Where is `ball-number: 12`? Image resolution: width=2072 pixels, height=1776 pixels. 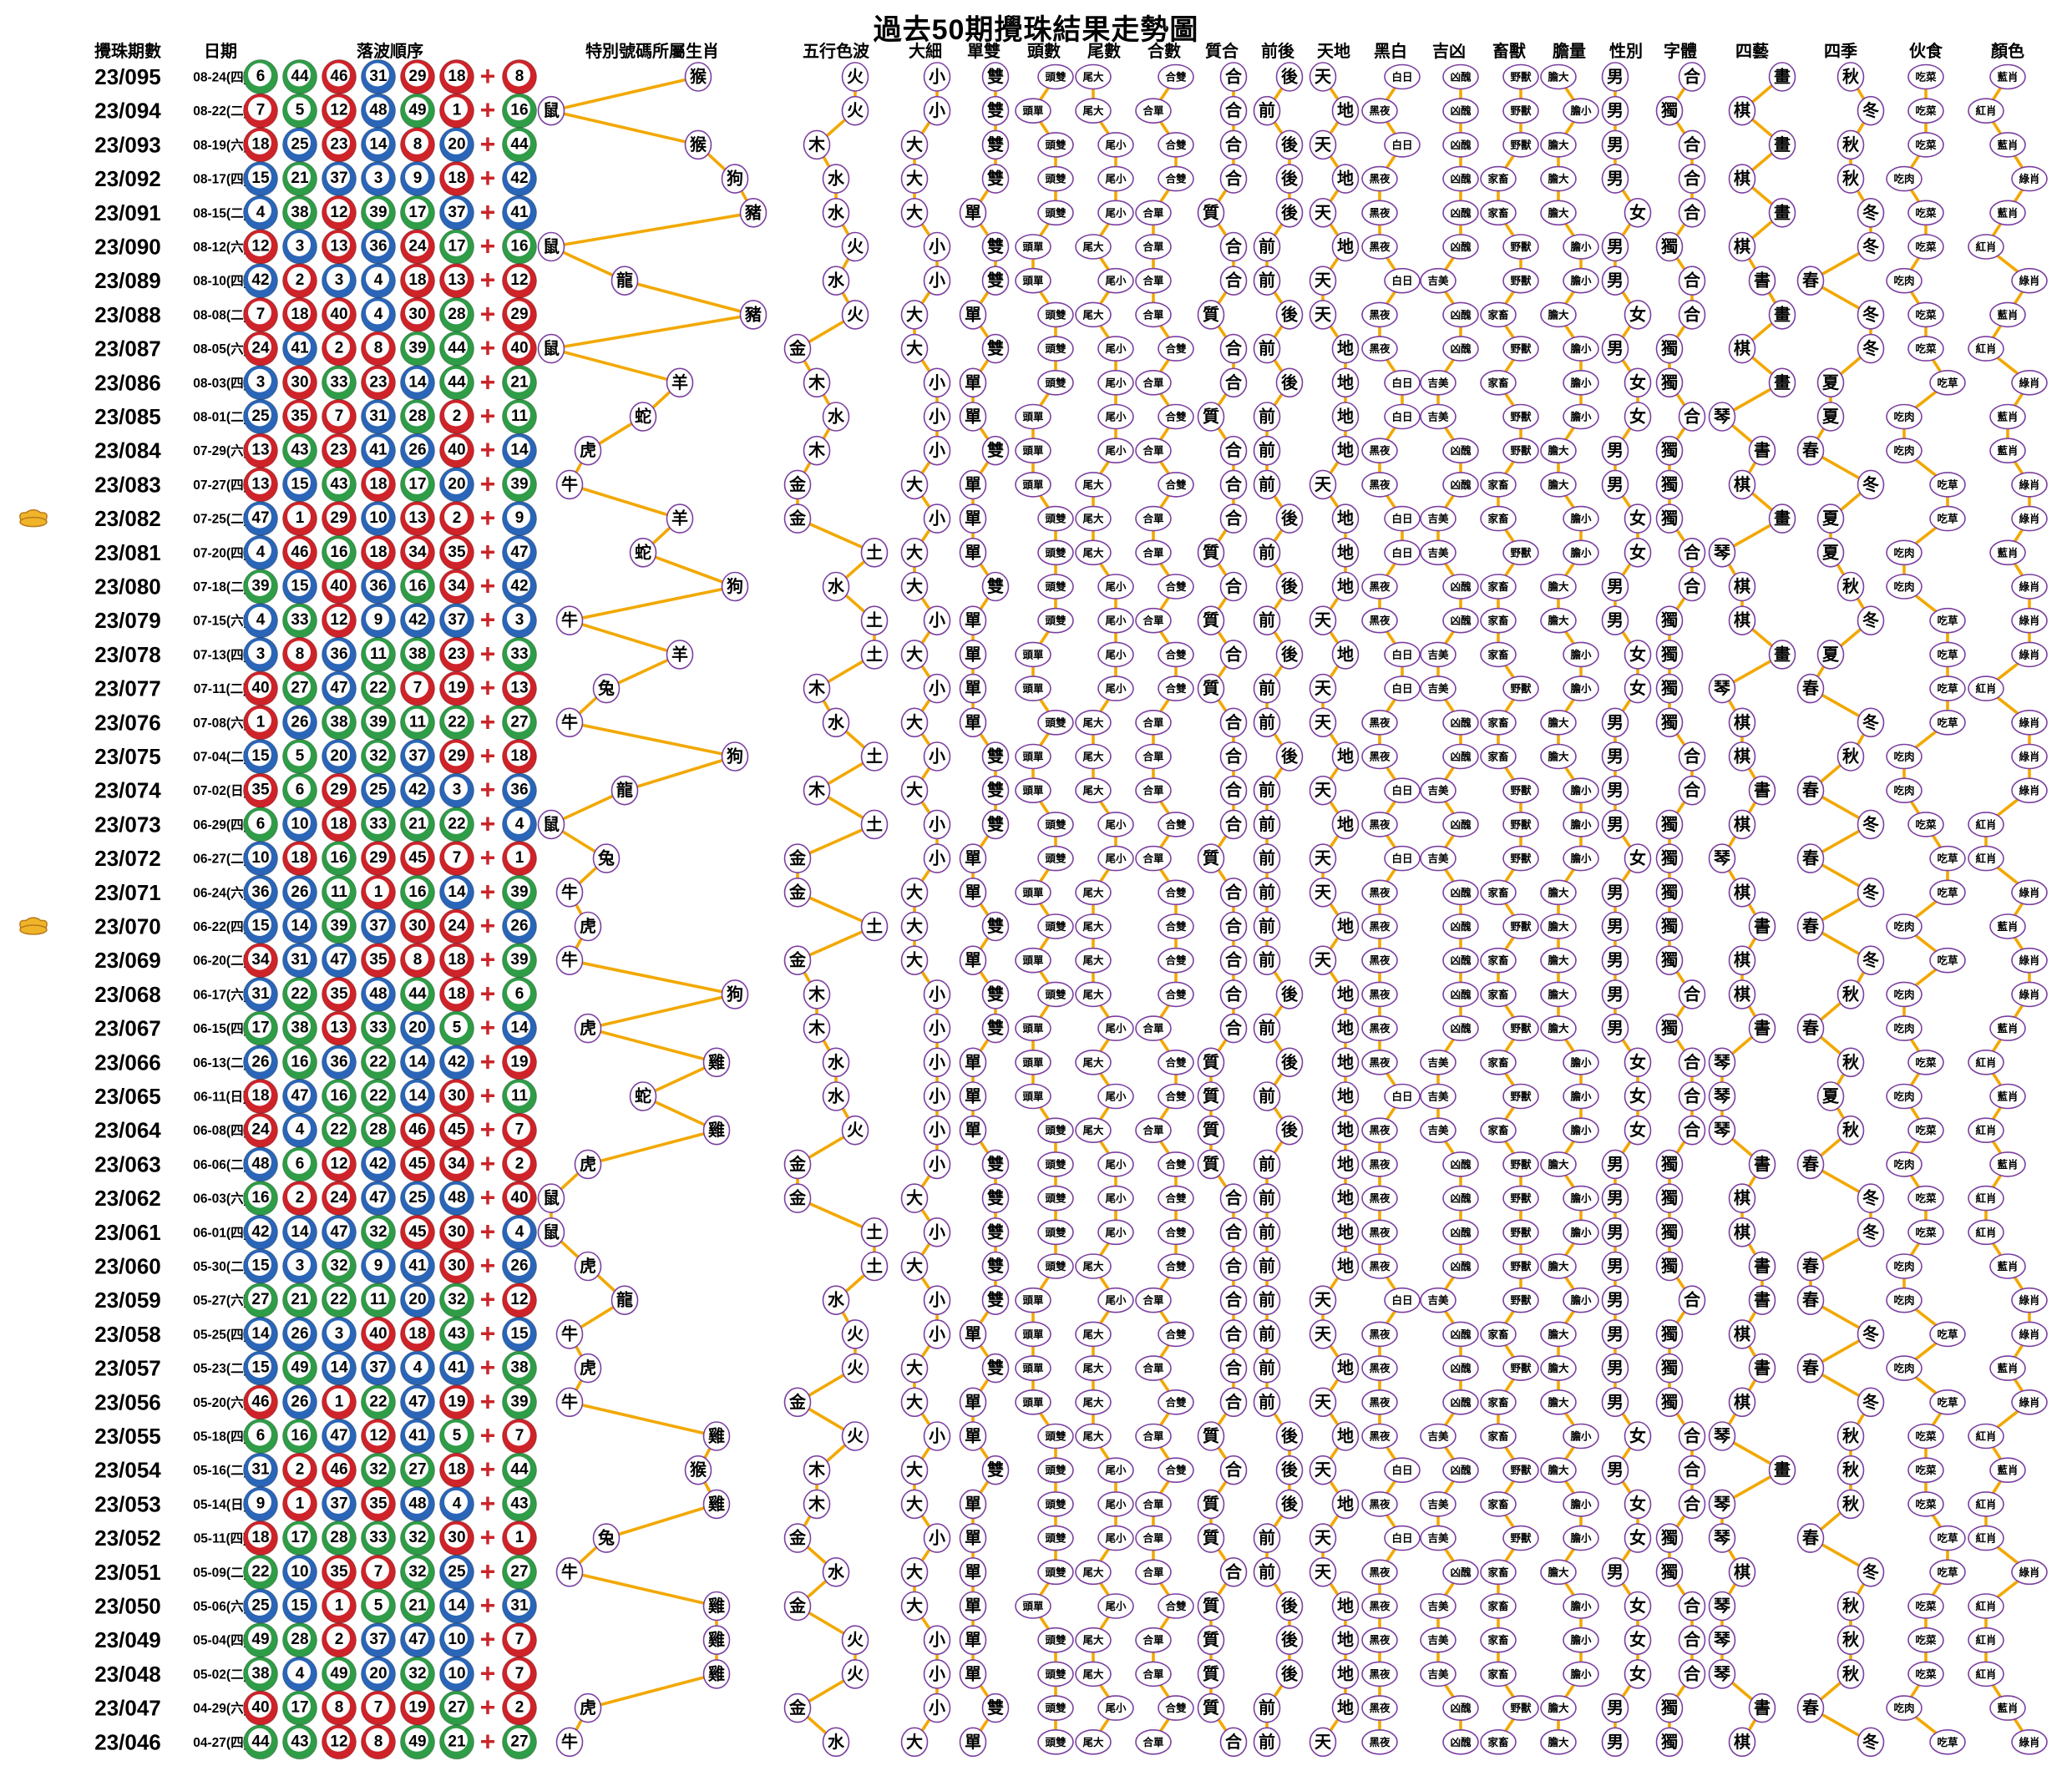
ball-number: 12 is located at coordinates (338, 1742).